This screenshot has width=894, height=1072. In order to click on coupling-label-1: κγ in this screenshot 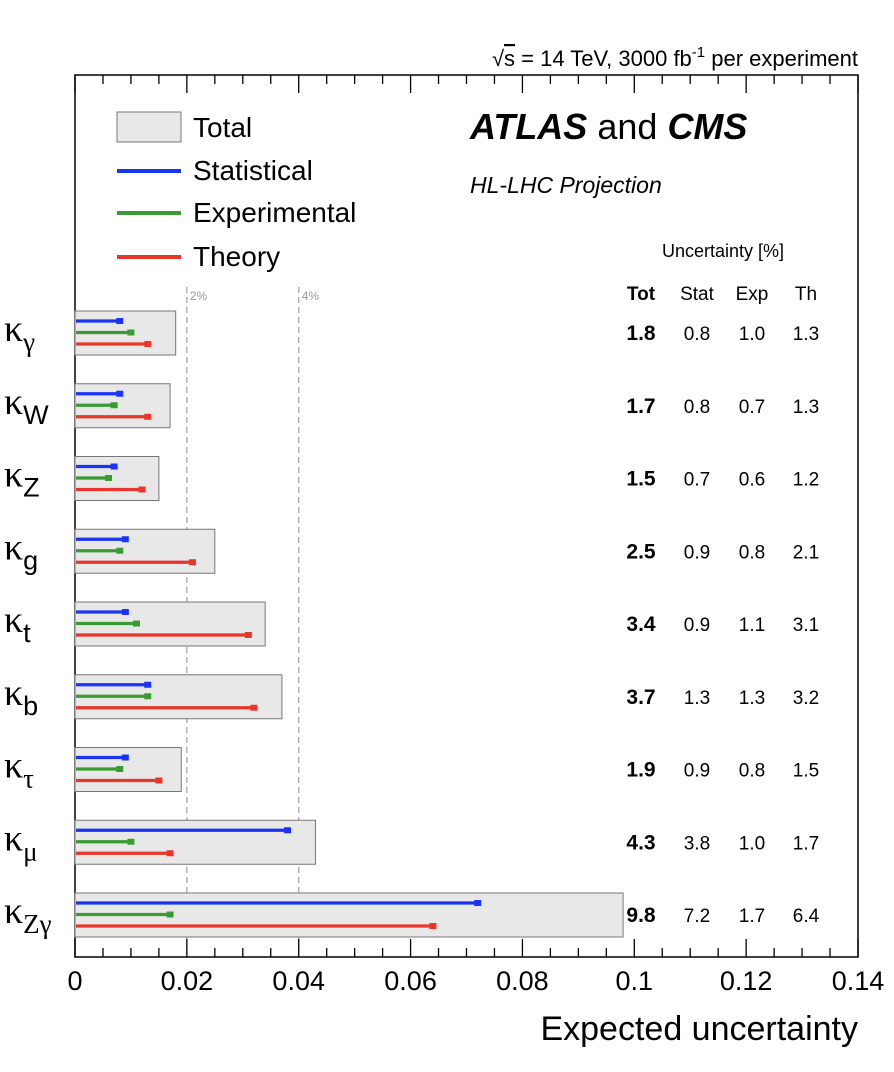, I will do `click(19, 332)`.